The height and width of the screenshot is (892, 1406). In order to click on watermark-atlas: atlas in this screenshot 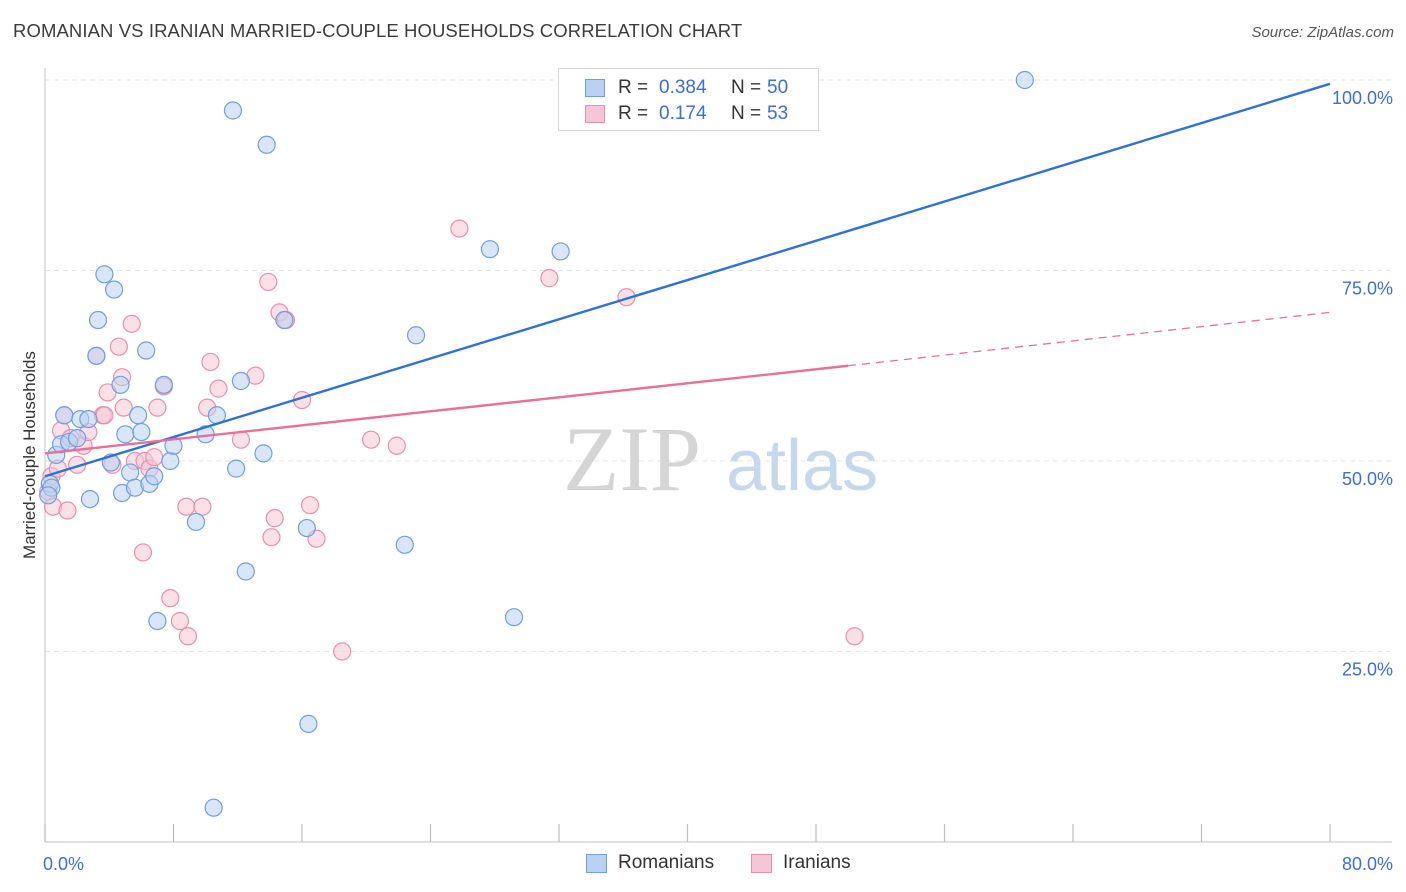, I will do `click(802, 466)`.